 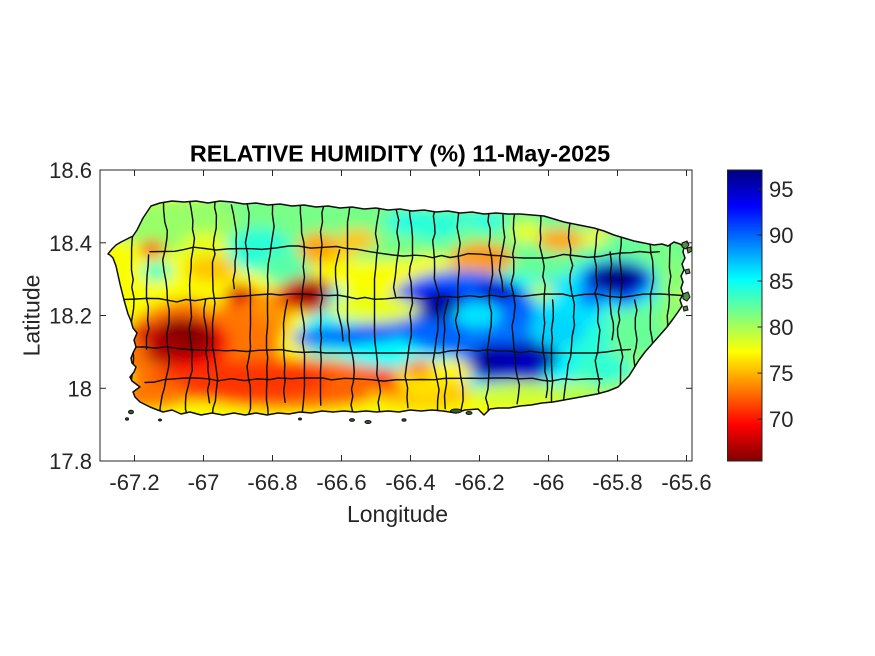 I want to click on svg-text: -66, so click(x=549, y=482).